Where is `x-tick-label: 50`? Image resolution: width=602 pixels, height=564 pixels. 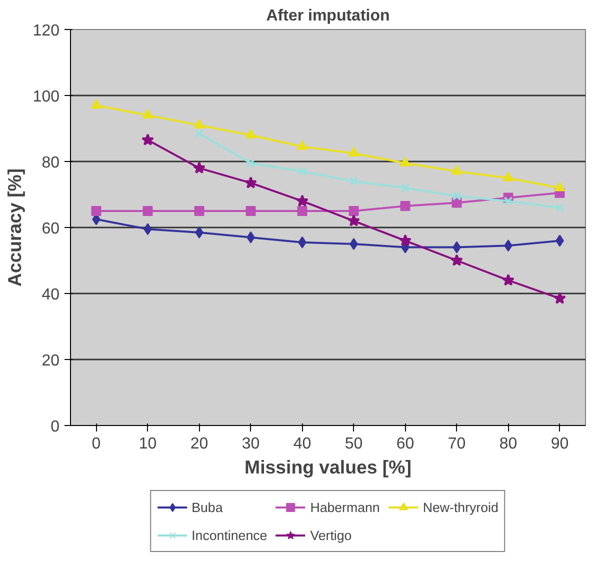
x-tick-label: 50 is located at coordinates (353, 444).